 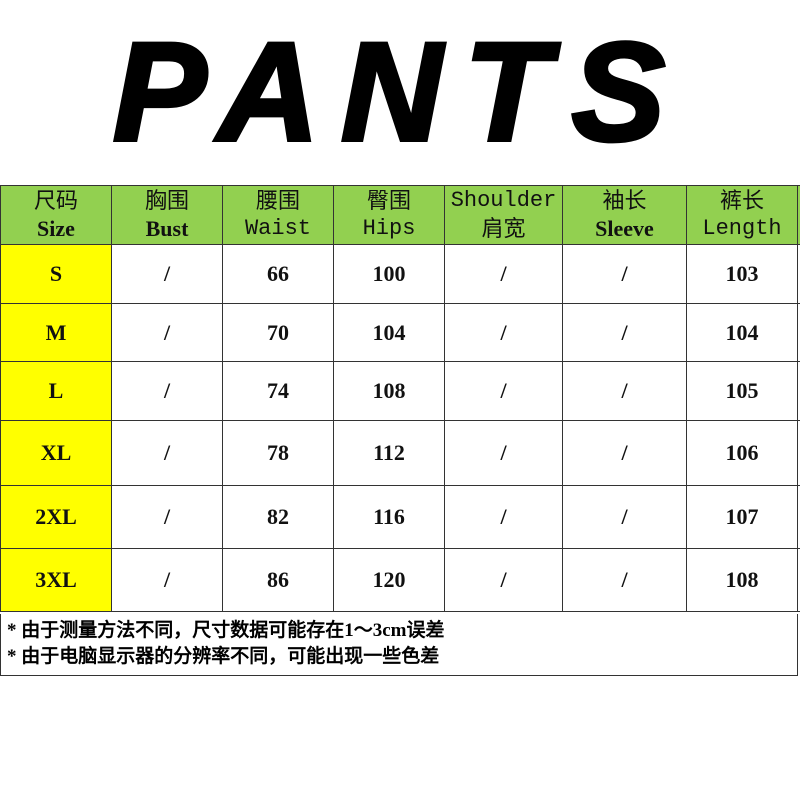 I want to click on value-cell: 120, so click(x=389, y=580).